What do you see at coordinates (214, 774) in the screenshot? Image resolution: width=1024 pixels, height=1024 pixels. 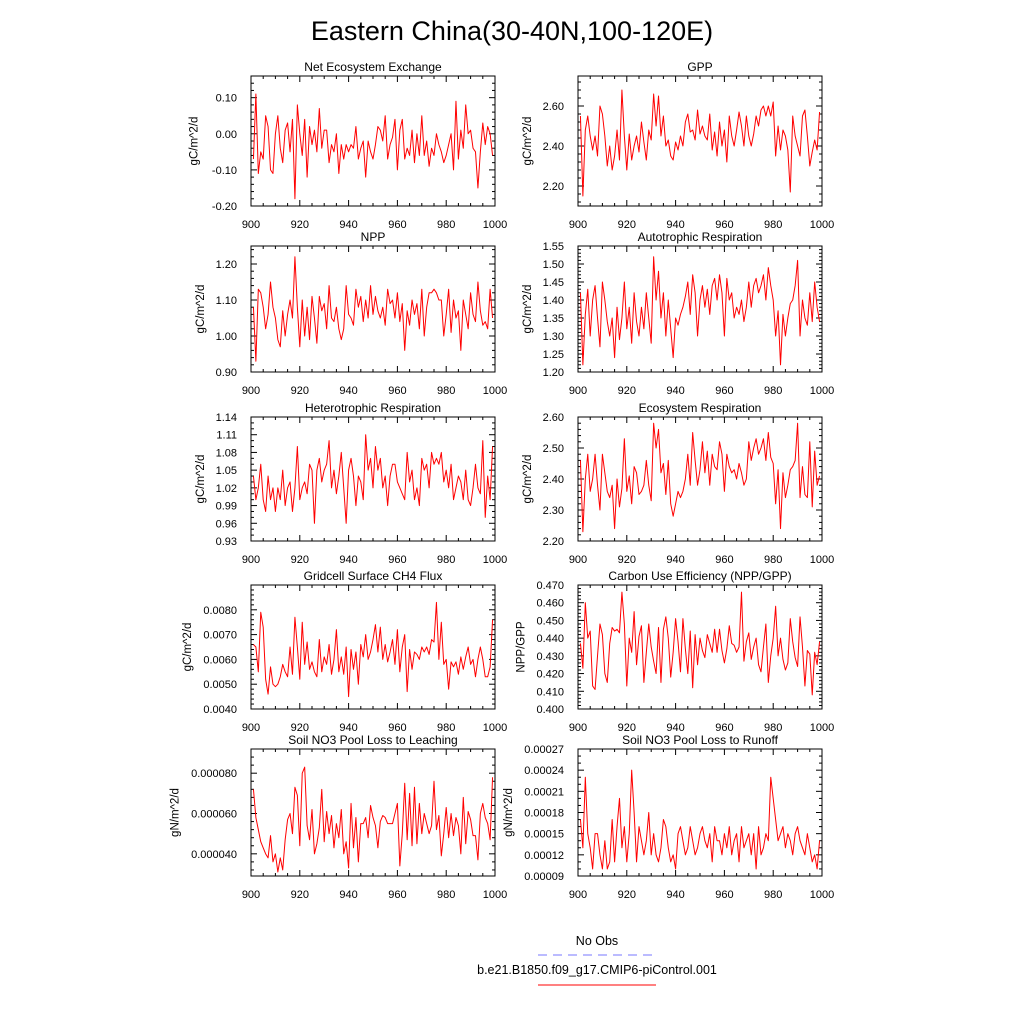 I see `y-tick-label: 0.000080` at bounding box center [214, 774].